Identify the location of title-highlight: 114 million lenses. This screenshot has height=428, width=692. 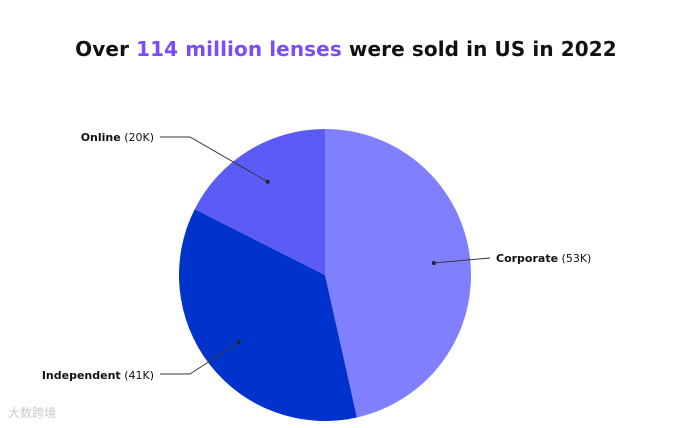
(239, 49).